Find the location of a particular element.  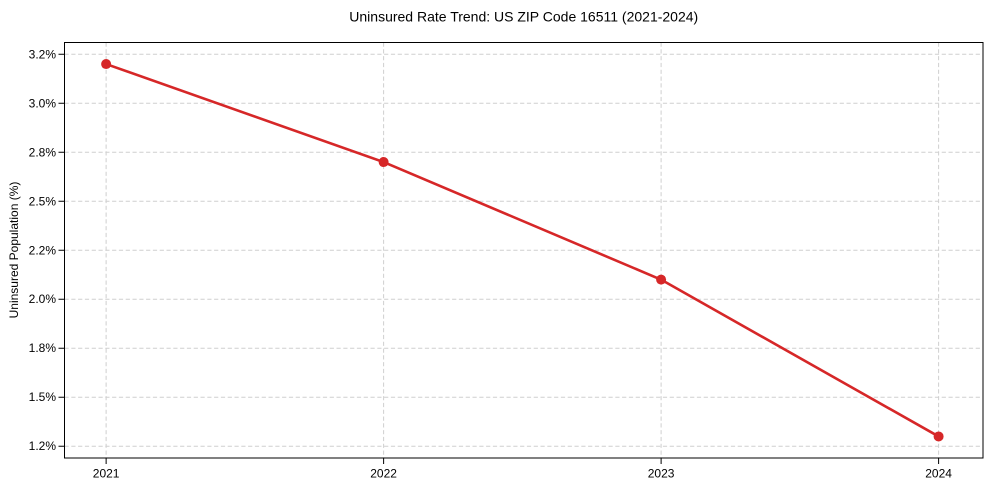

y-axis-ticks: 3.2% 3.0% 2.8% 2.5% 2.2% 2.0% 1.8% 1.5% 1.2% is located at coordinates (47, 250).